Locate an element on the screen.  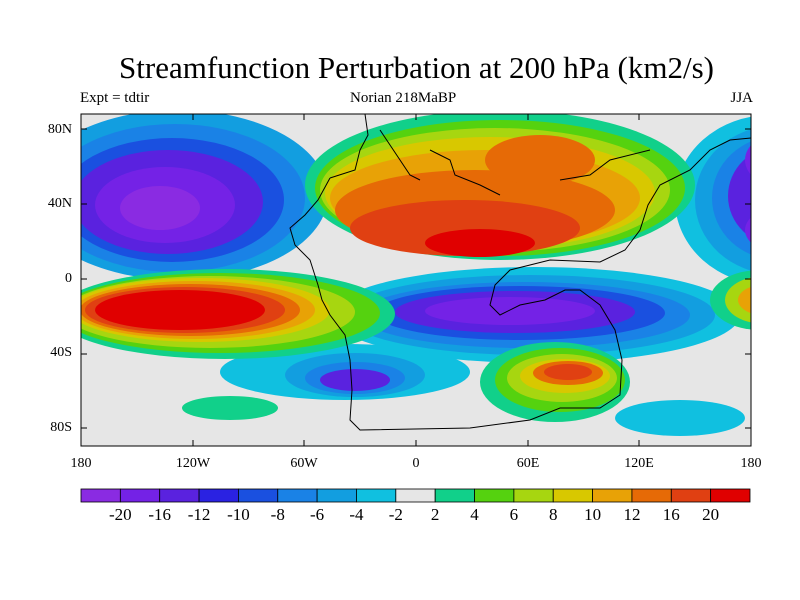
south-low-band is located at coordinates (535, 315).